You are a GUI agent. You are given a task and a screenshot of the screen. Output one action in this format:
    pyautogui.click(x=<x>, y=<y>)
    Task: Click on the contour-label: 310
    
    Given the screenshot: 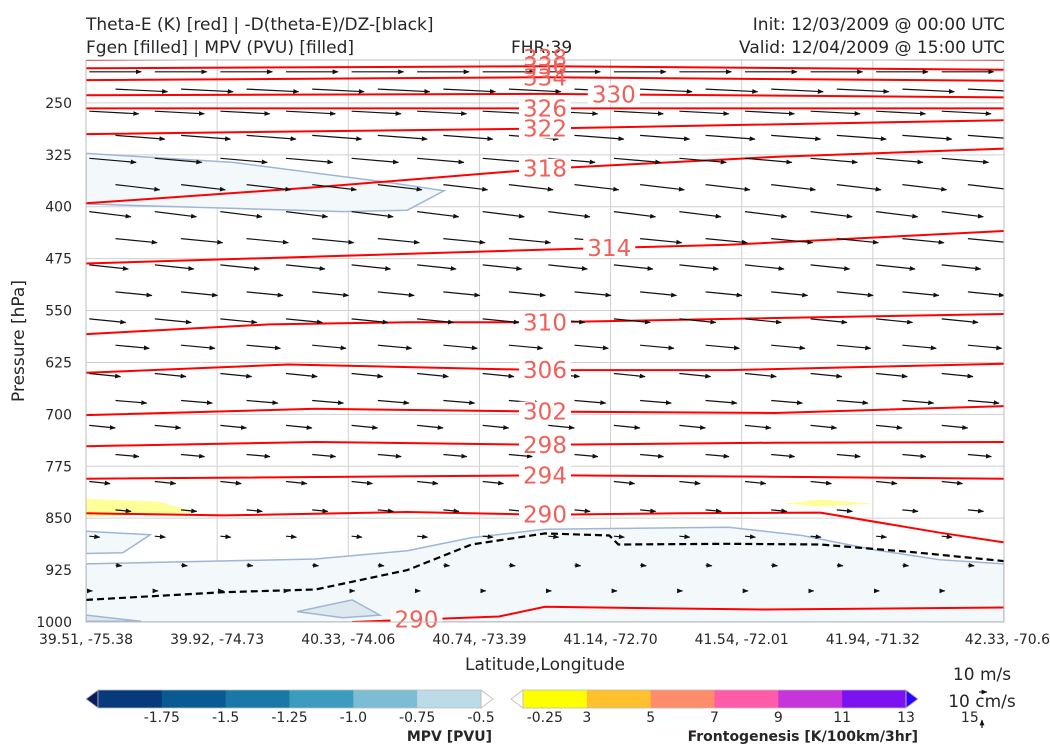 What is the action you would take?
    pyautogui.click(x=545, y=323)
    